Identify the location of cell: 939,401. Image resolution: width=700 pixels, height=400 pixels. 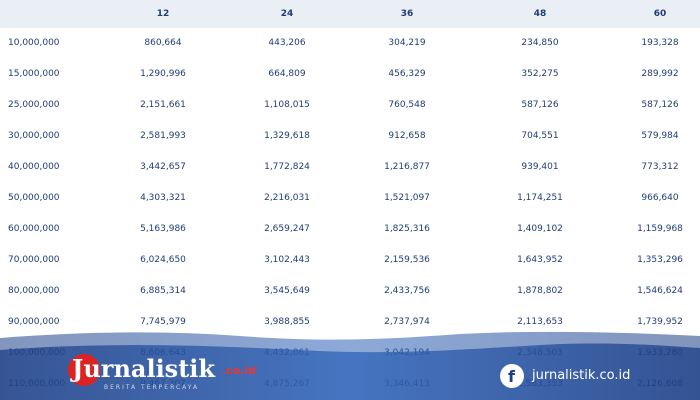
(540, 167).